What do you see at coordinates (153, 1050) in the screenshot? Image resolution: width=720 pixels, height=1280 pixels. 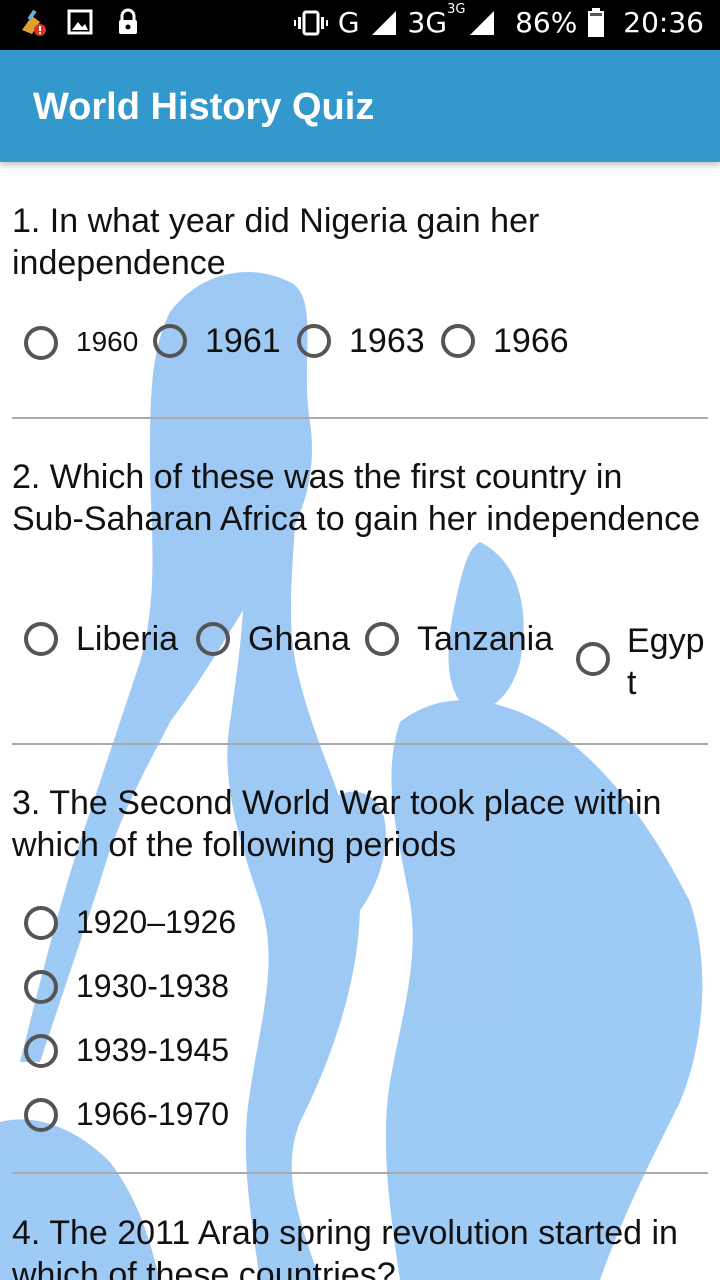 I see `q3-option-3-label: 1939-1945` at bounding box center [153, 1050].